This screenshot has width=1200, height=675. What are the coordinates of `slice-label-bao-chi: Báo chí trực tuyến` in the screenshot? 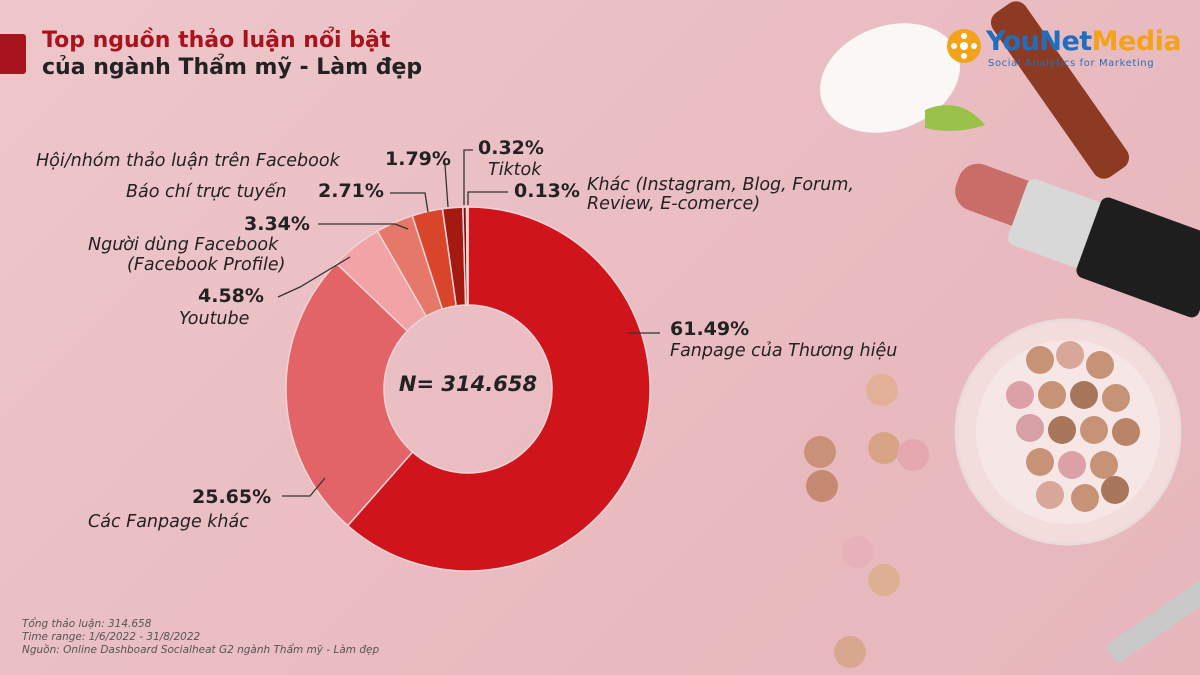 It's located at (206, 192).